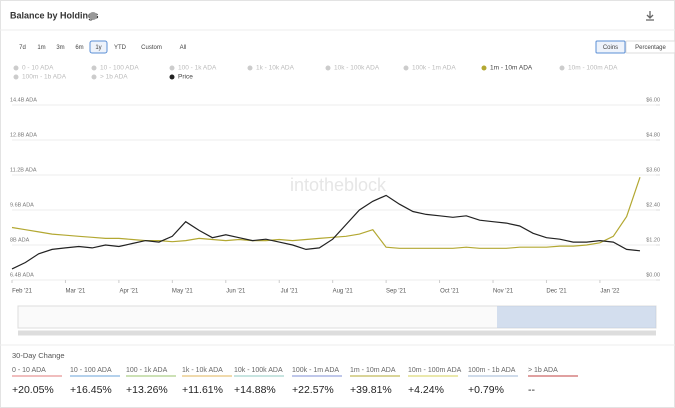  I want to click on x-tick-label: Sep '21, so click(396, 292).